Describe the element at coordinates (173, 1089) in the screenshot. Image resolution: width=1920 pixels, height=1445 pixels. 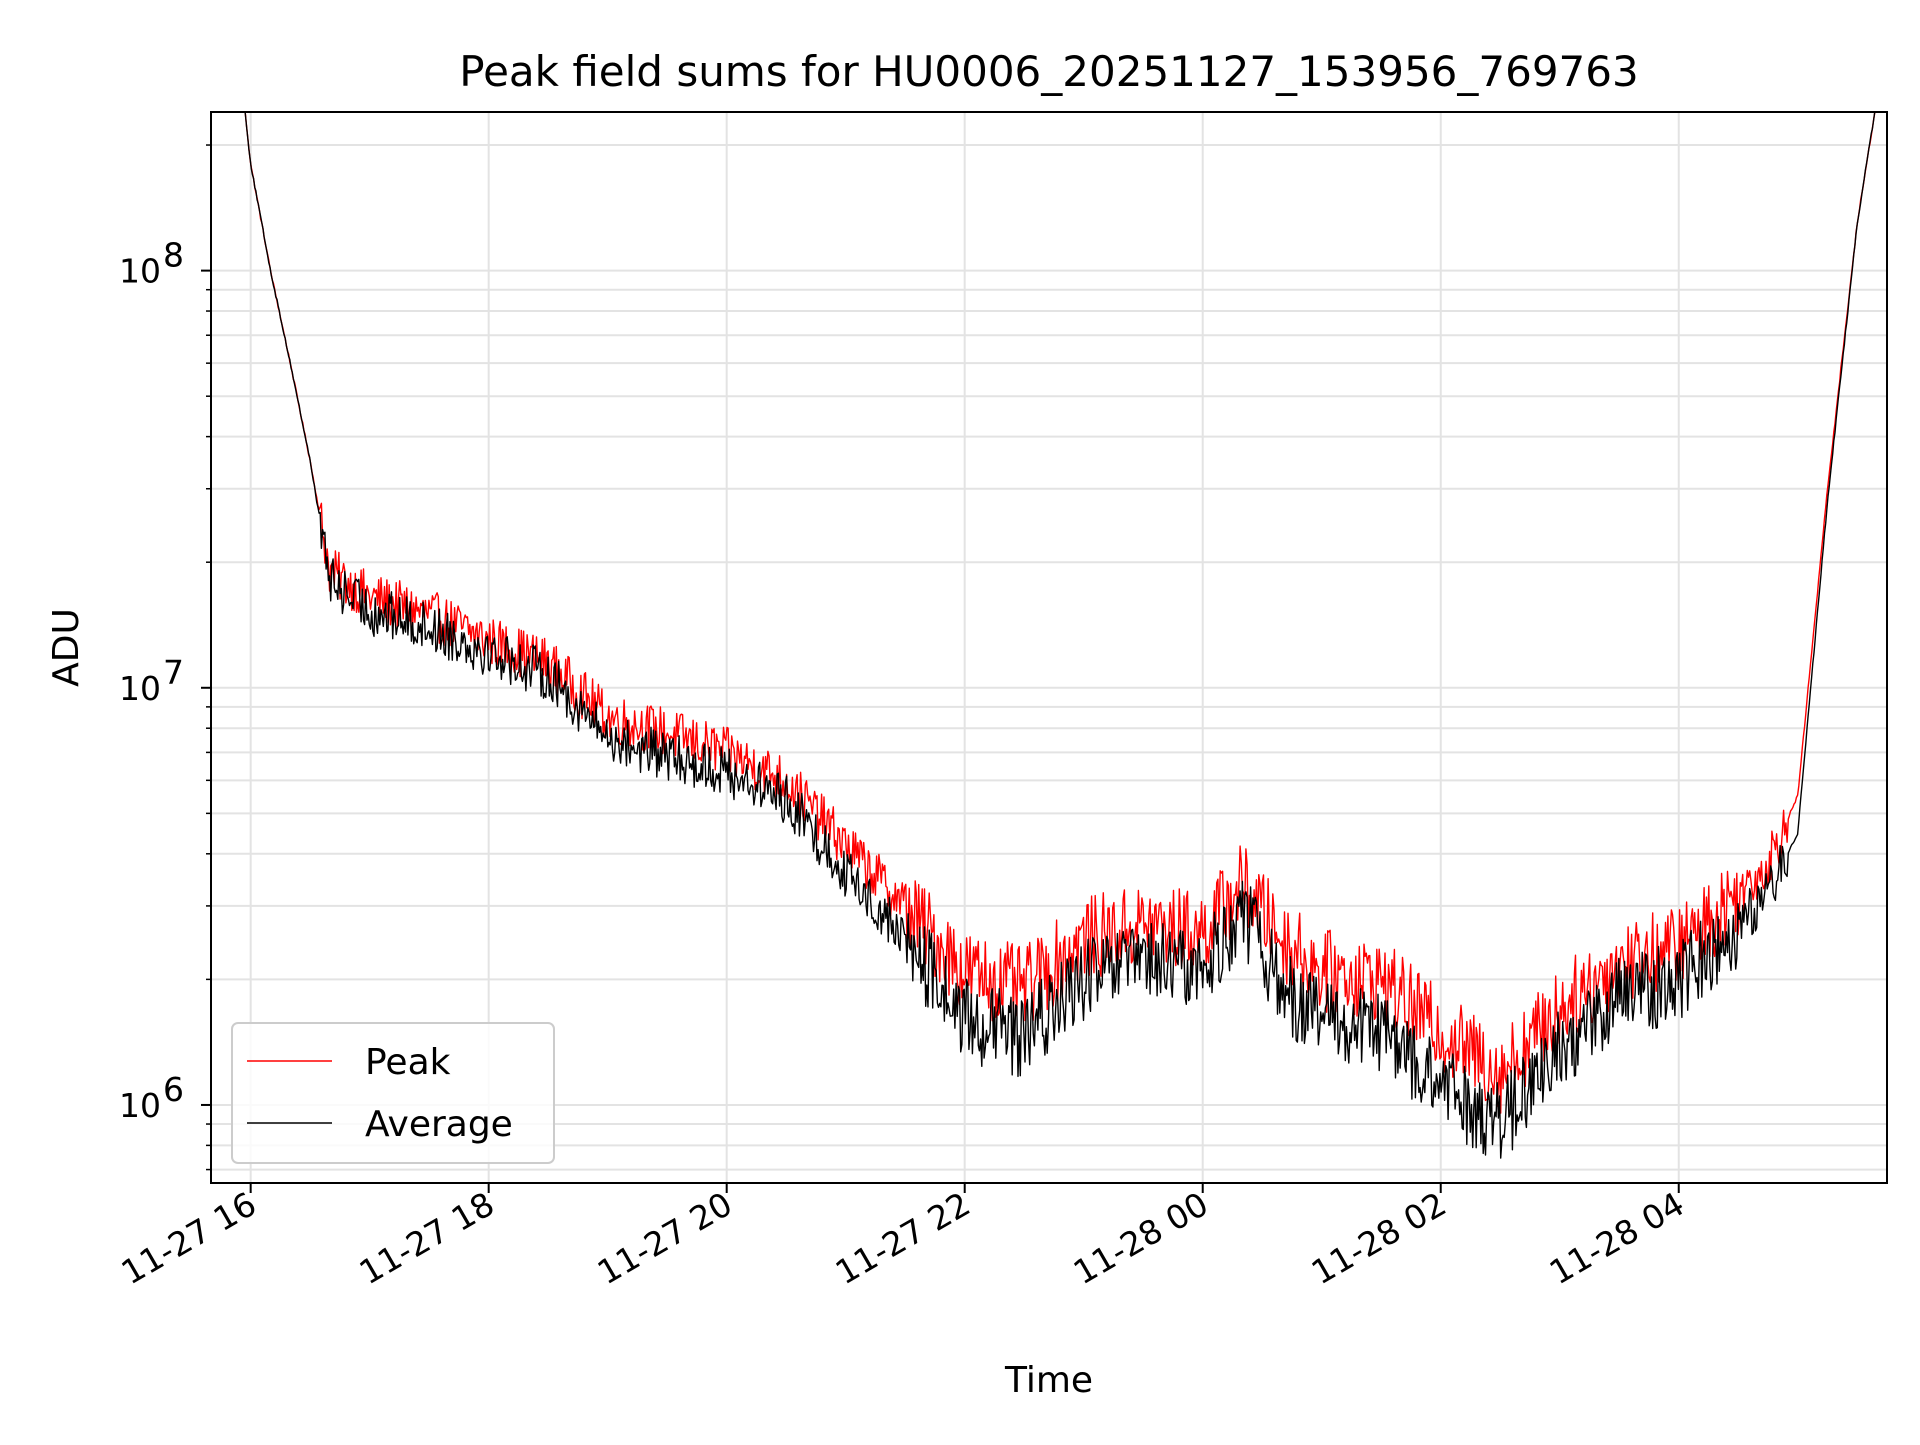
I see `y-tick-exponent: 6` at that location.